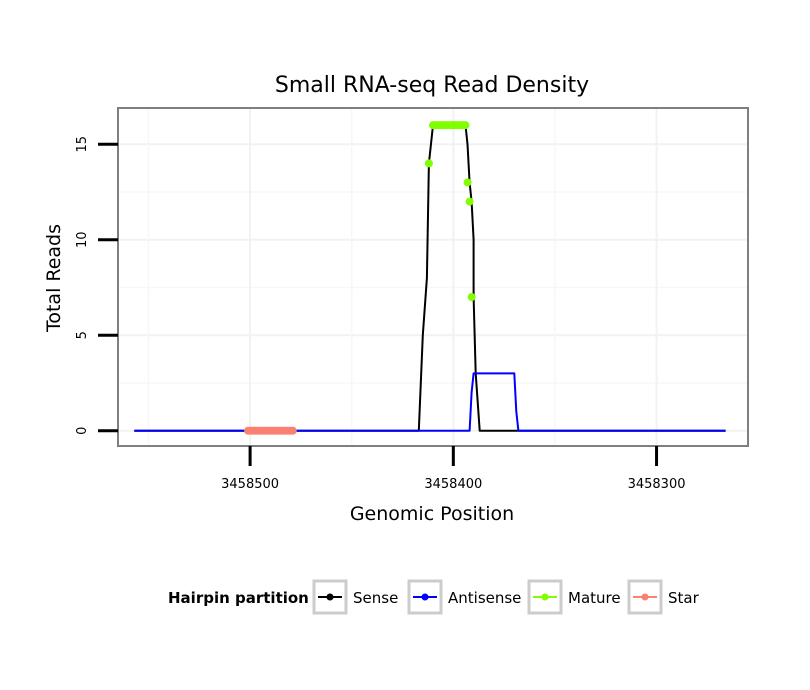  What do you see at coordinates (82, 431) in the screenshot?
I see `y-tick-label: 0` at bounding box center [82, 431].